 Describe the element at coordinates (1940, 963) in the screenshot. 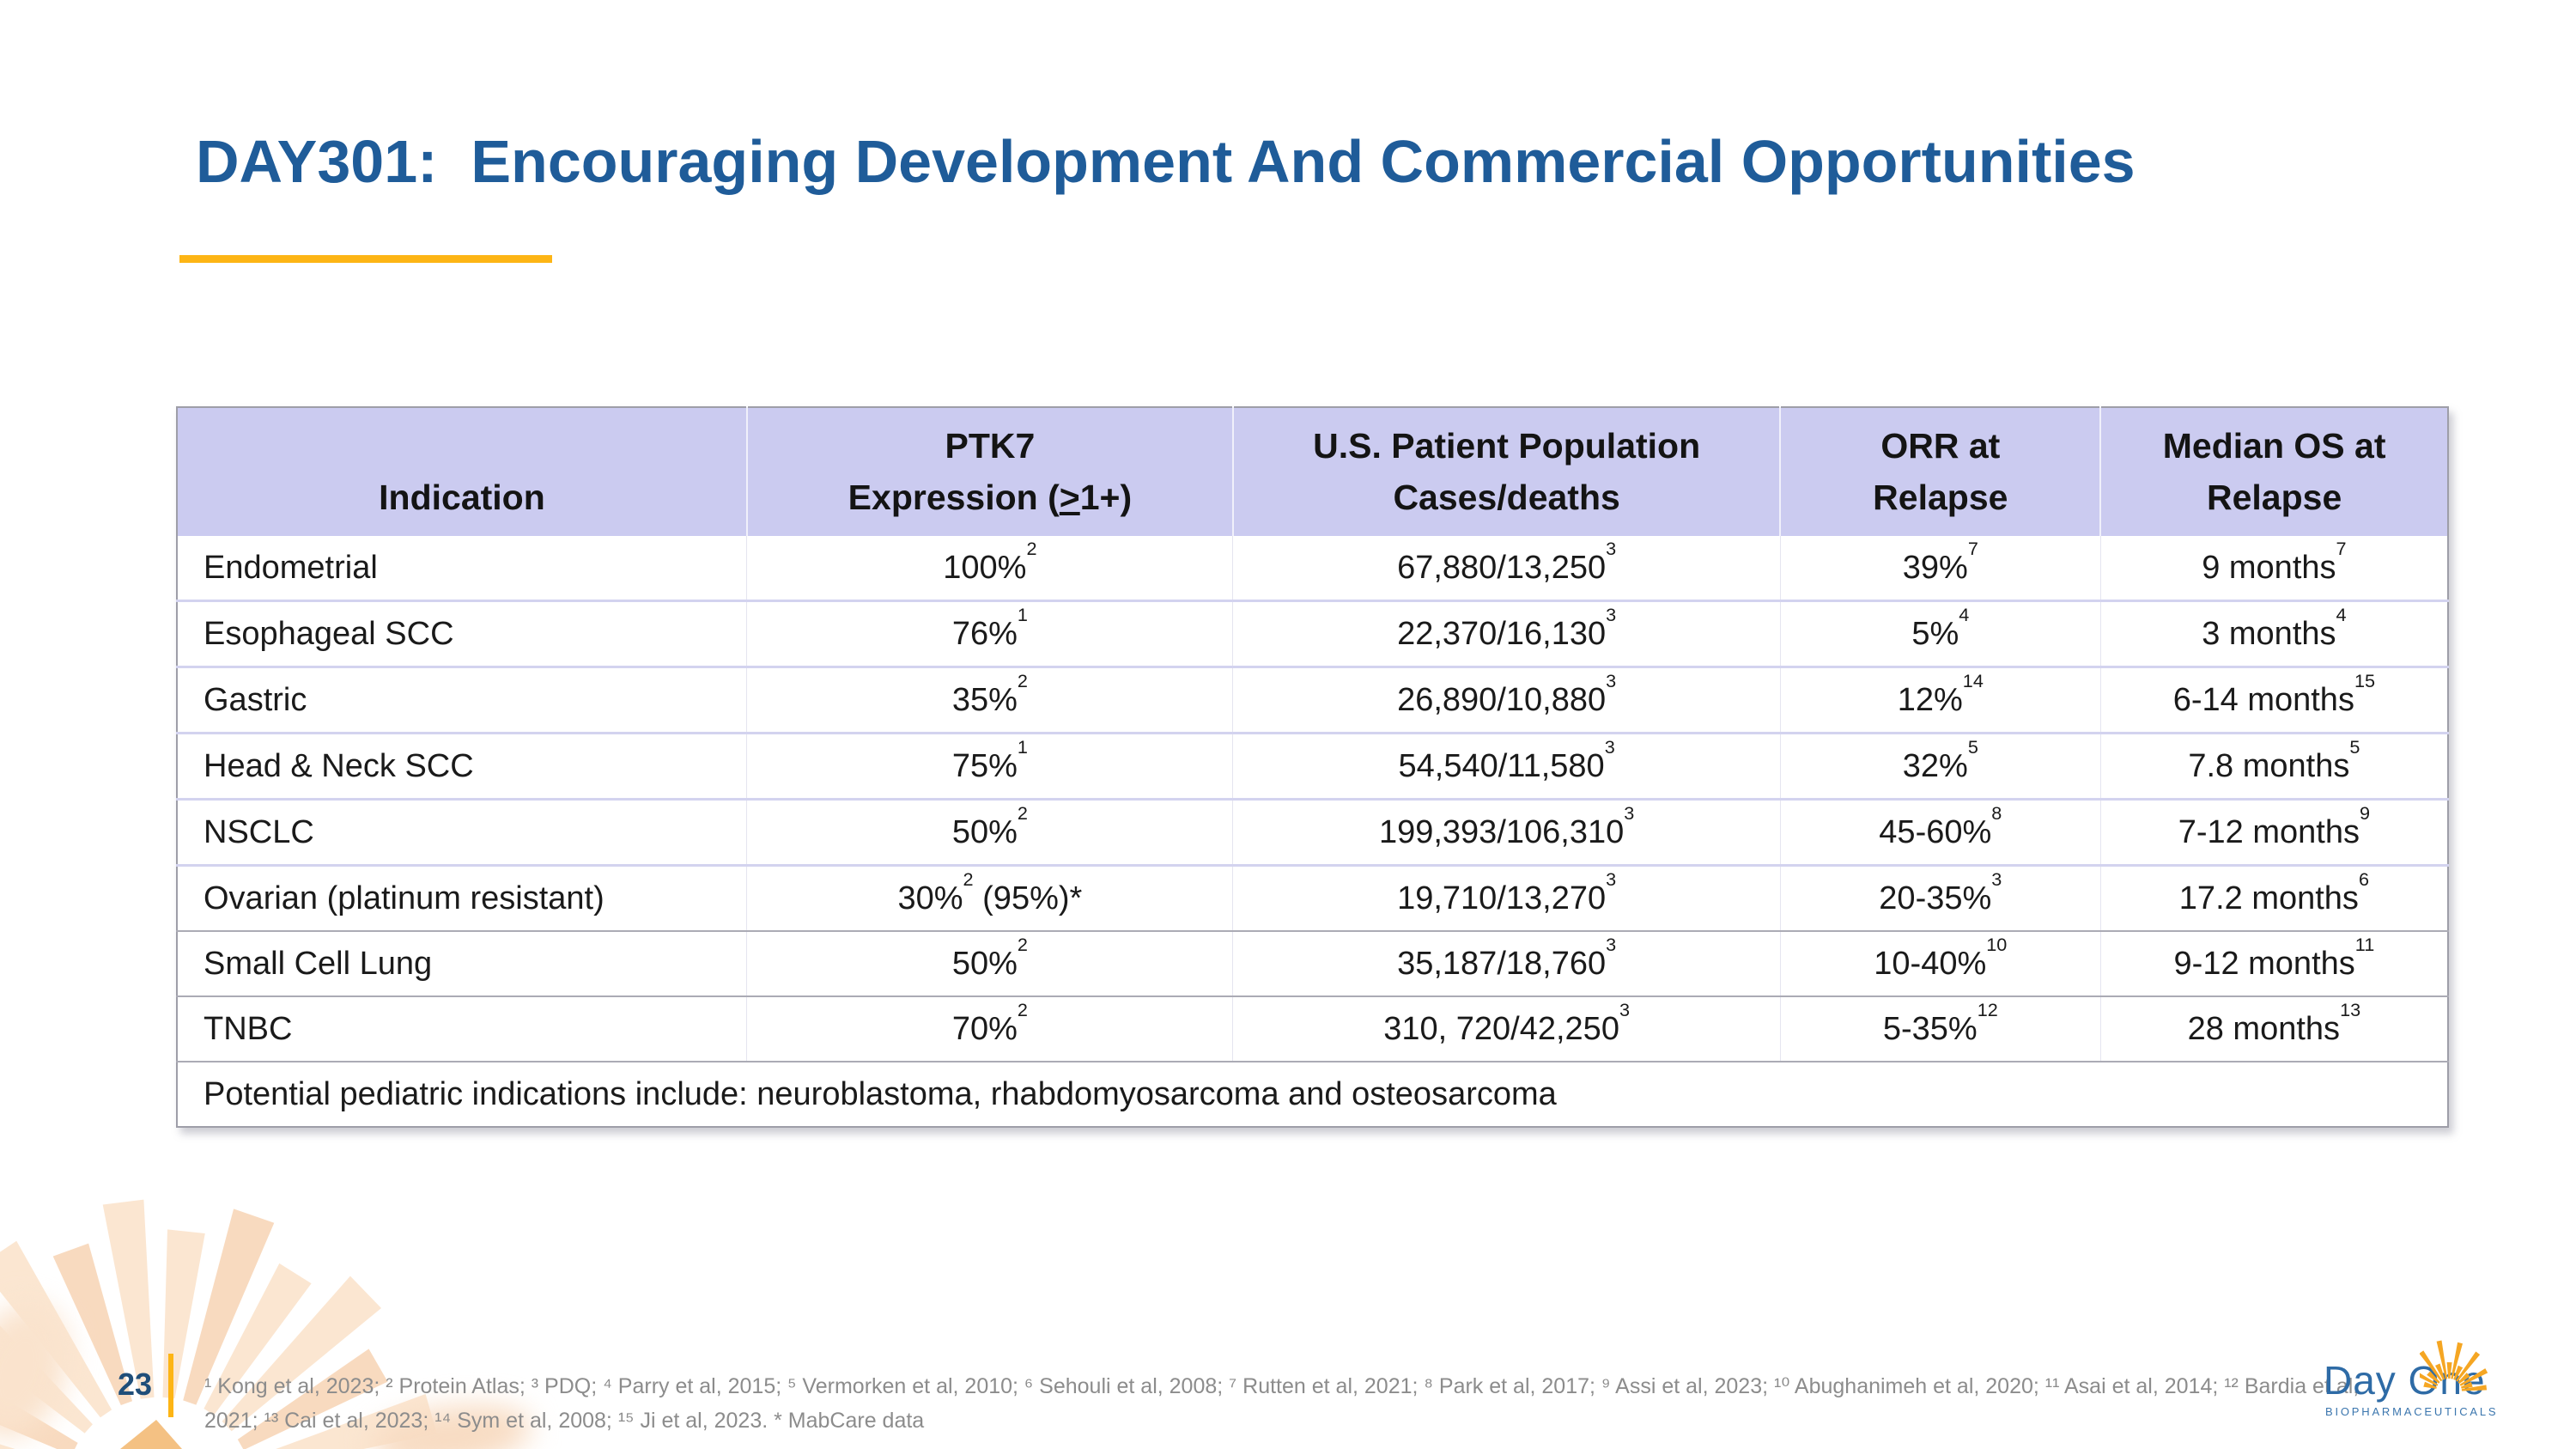

I see `cell-orr-at-relapse: 10-40%10` at that location.